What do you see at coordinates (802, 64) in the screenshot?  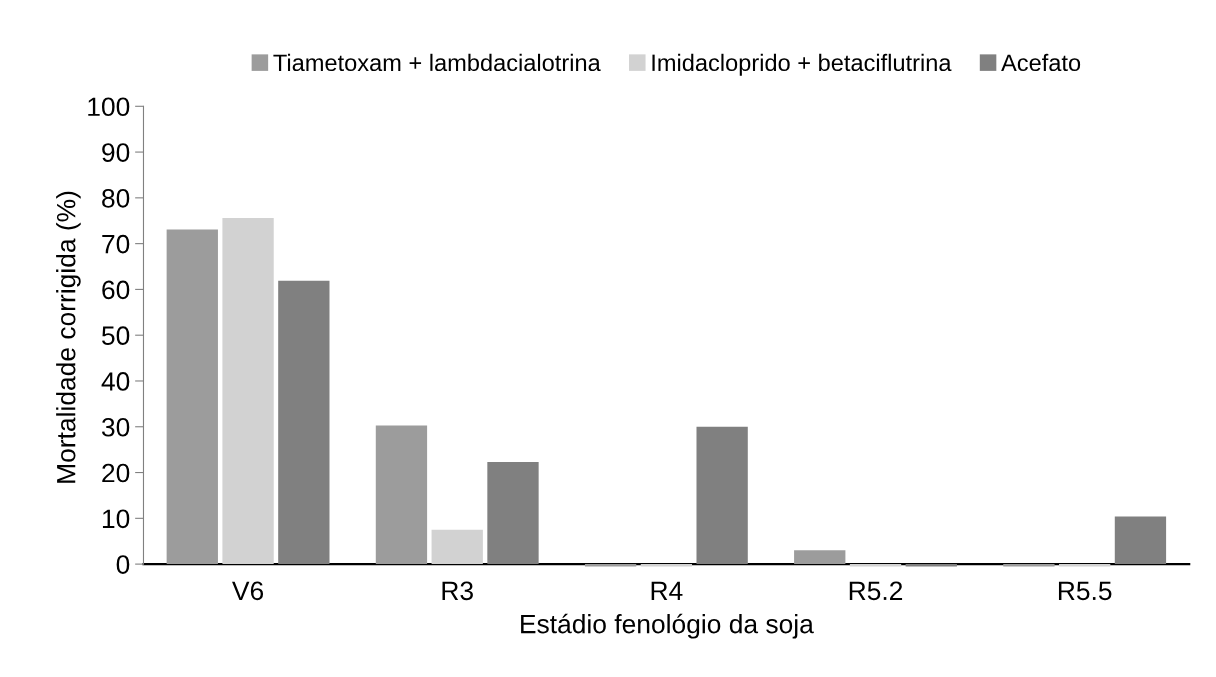 I see `legend-label: Imidacloprido + betaciflutrina` at bounding box center [802, 64].